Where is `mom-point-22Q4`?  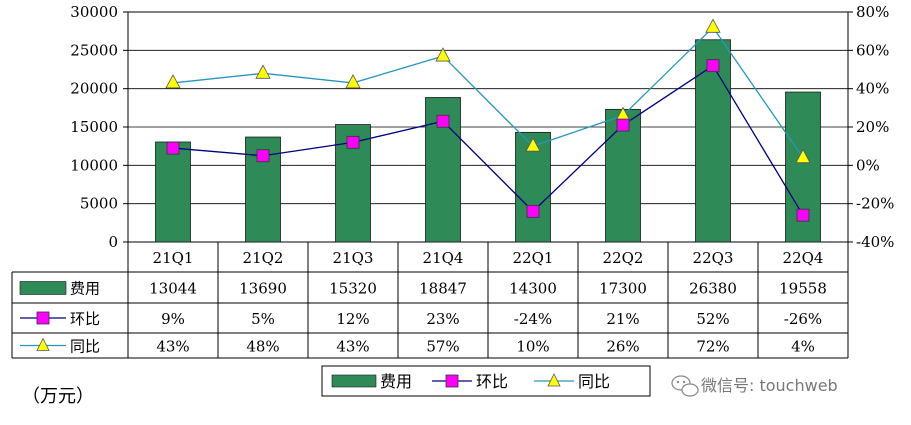 mom-point-22Q4 is located at coordinates (803, 215).